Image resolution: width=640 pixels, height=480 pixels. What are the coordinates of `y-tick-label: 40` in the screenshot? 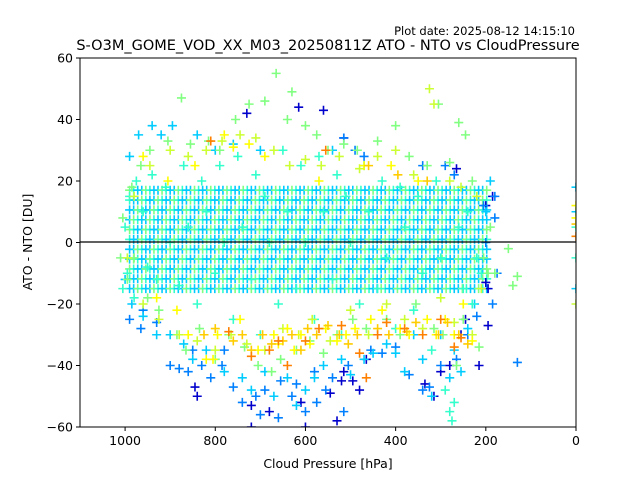 It's located at (65, 119).